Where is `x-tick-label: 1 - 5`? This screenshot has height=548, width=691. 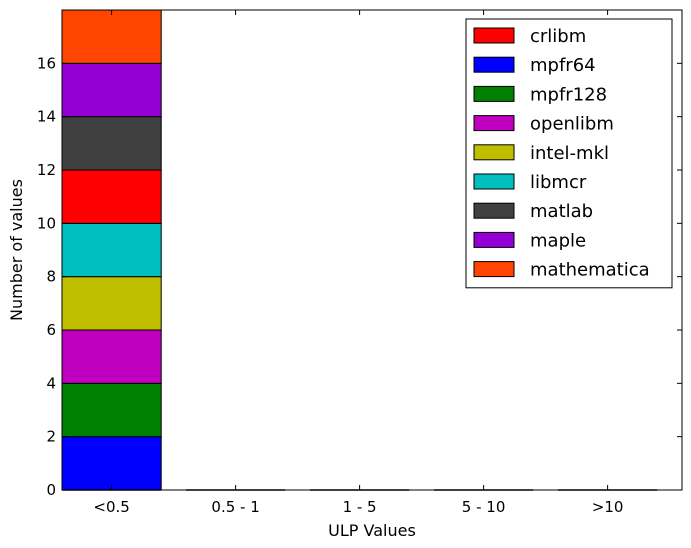 x-tick-label: 1 - 5 is located at coordinates (360, 507).